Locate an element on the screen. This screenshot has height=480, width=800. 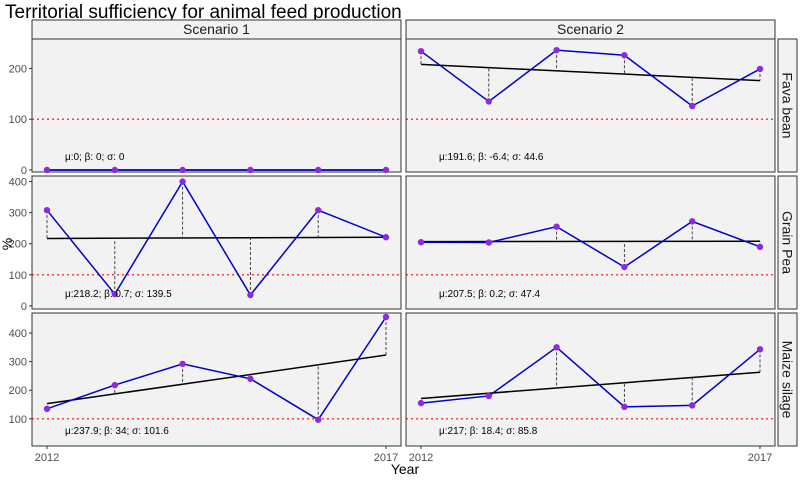
facet-panel: μ:0; β: 0; σ: 0 is located at coordinates (216, 106).